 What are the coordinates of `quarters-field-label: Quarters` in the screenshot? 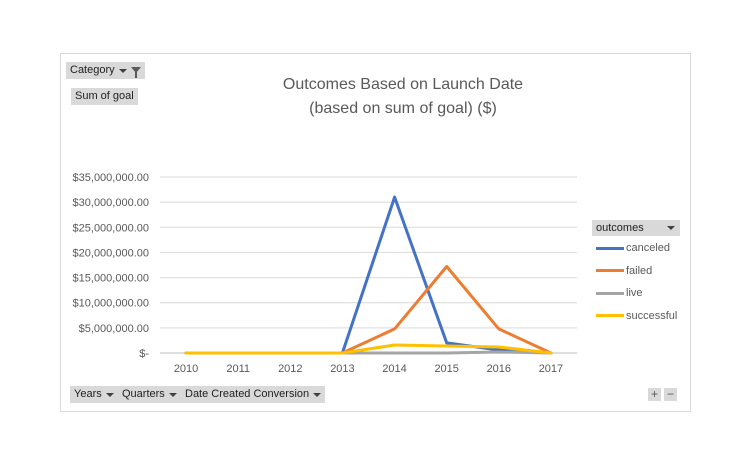 It's located at (143, 394).